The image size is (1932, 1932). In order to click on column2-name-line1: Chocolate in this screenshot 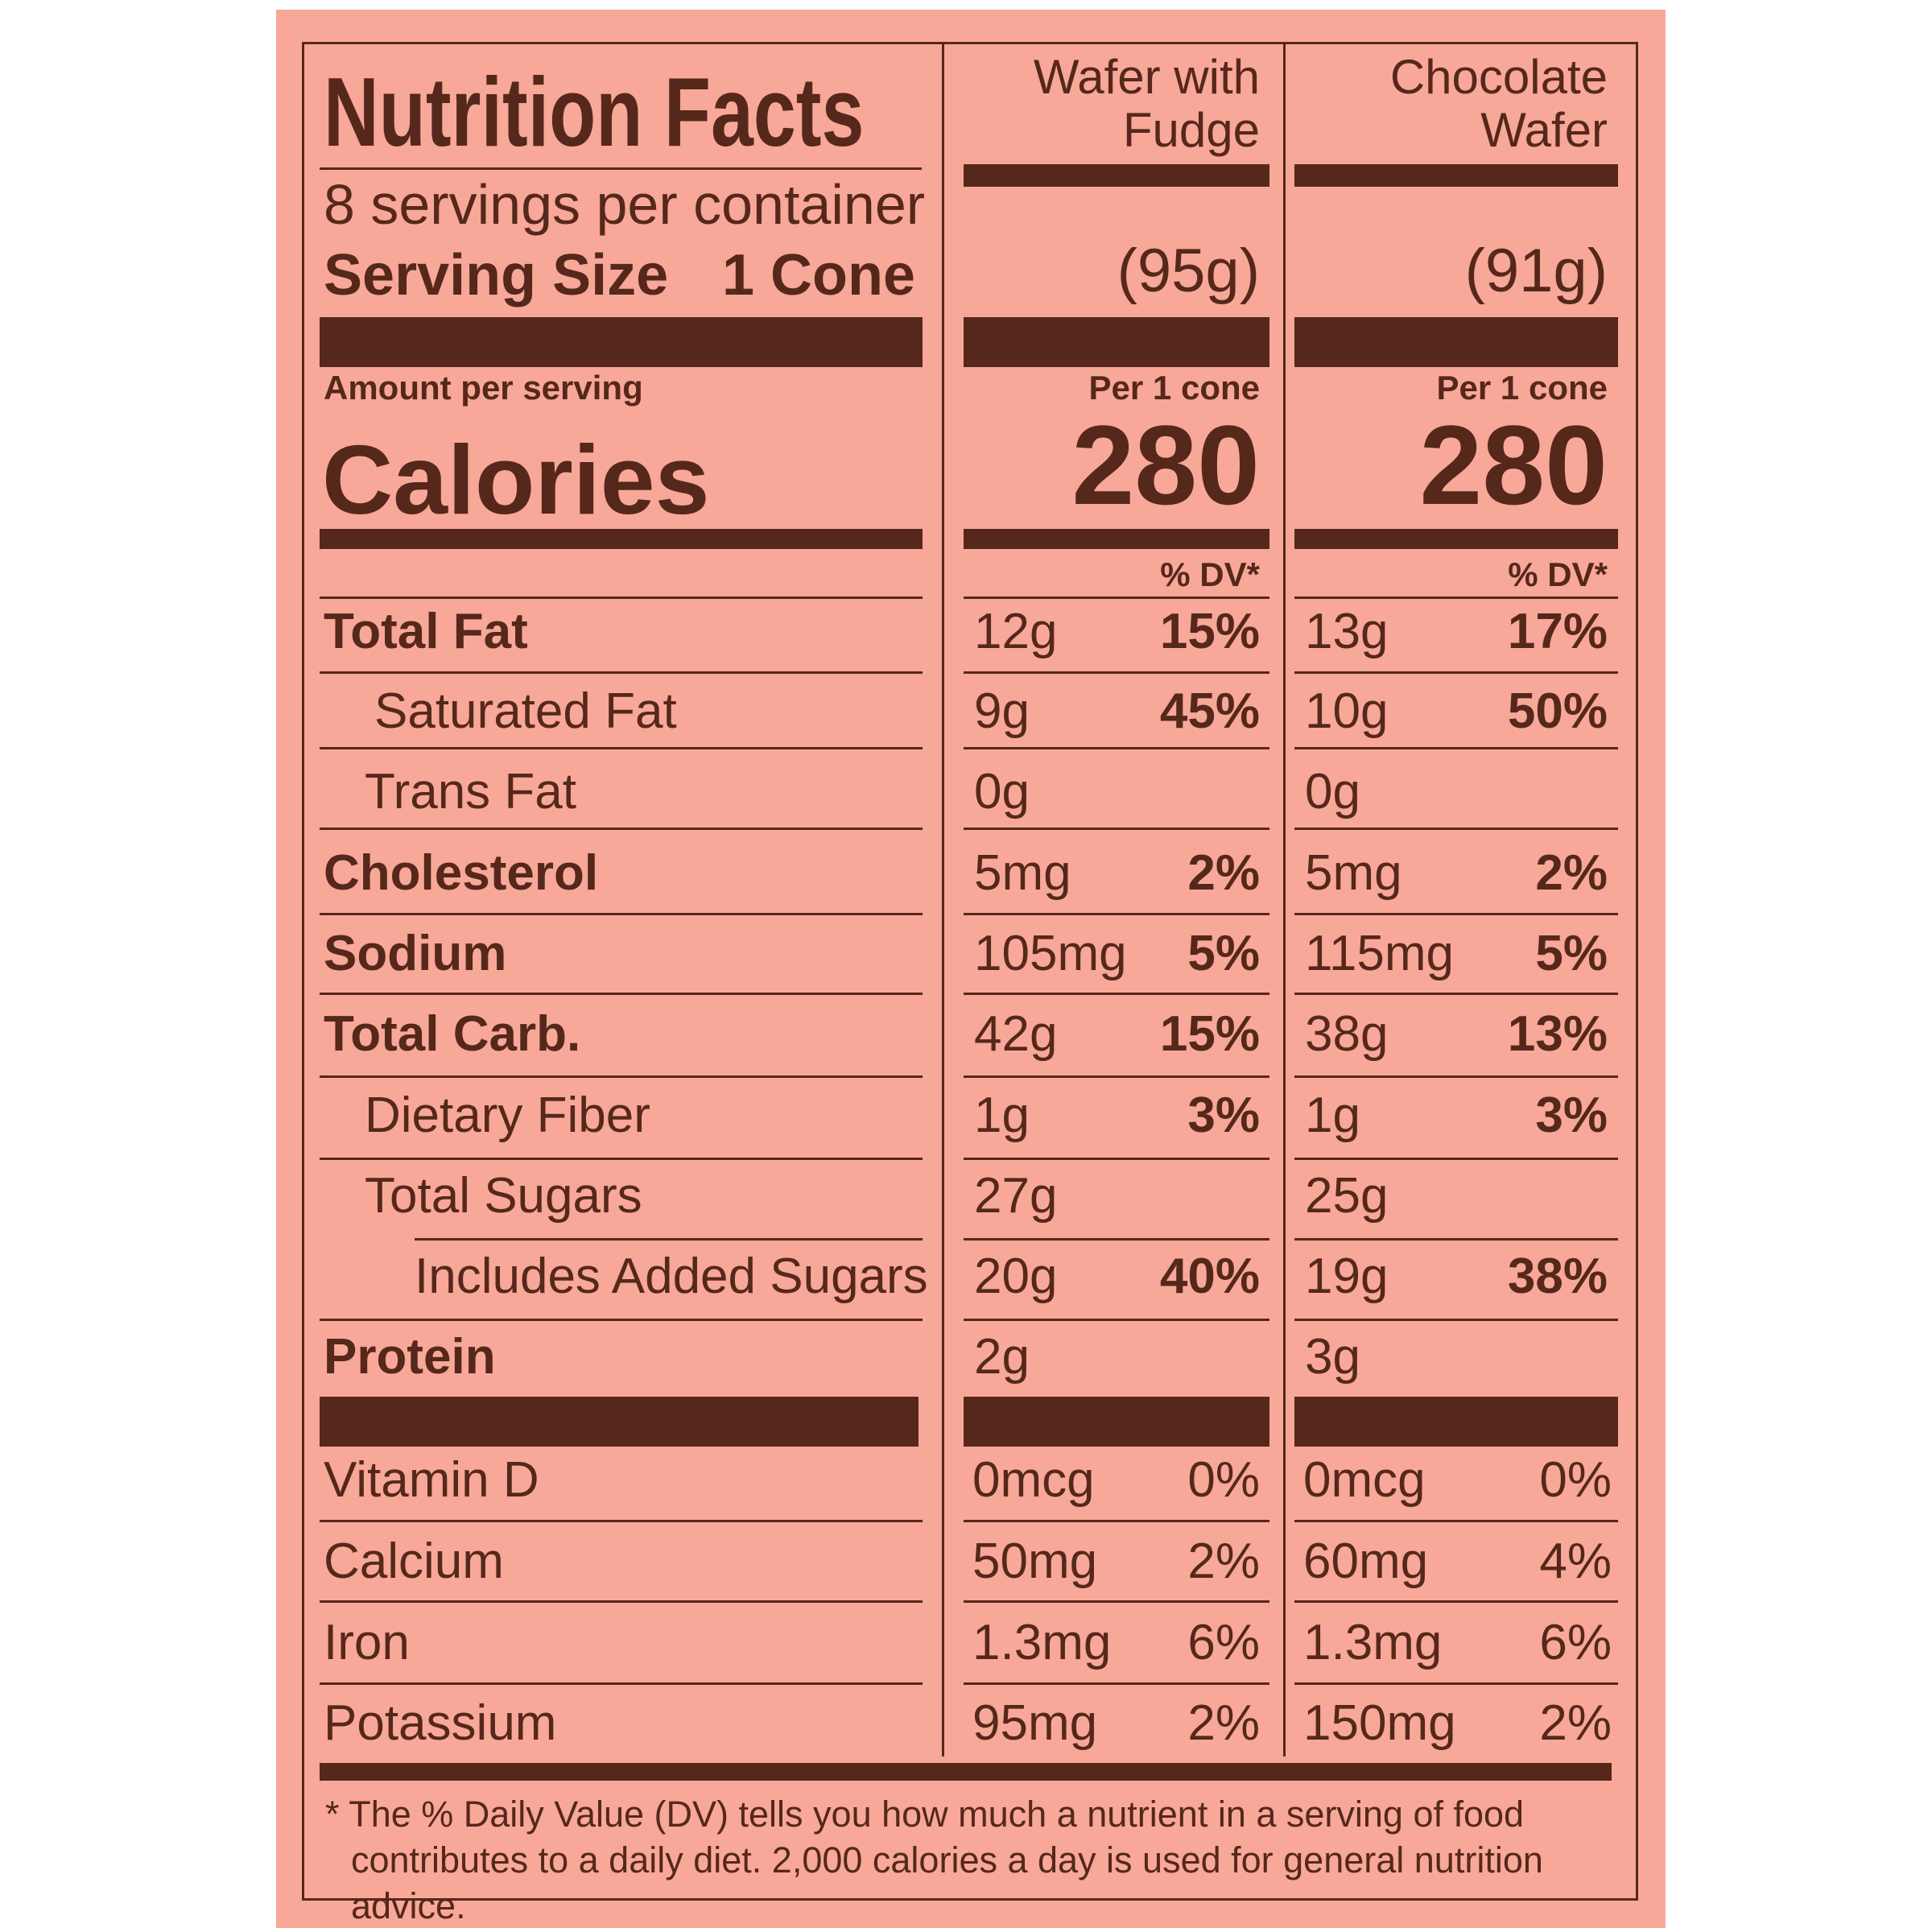, I will do `click(1498, 77)`.